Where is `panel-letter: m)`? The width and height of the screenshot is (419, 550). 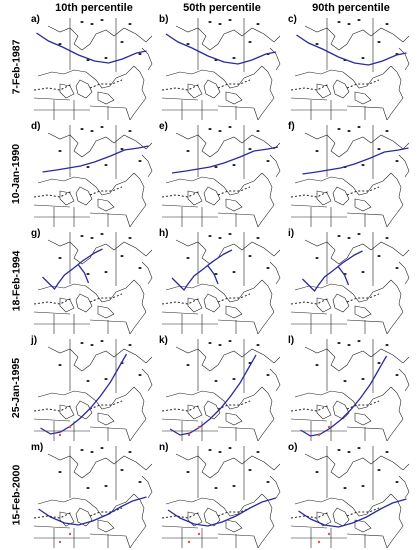
panel-letter: m) is located at coordinates (37, 447).